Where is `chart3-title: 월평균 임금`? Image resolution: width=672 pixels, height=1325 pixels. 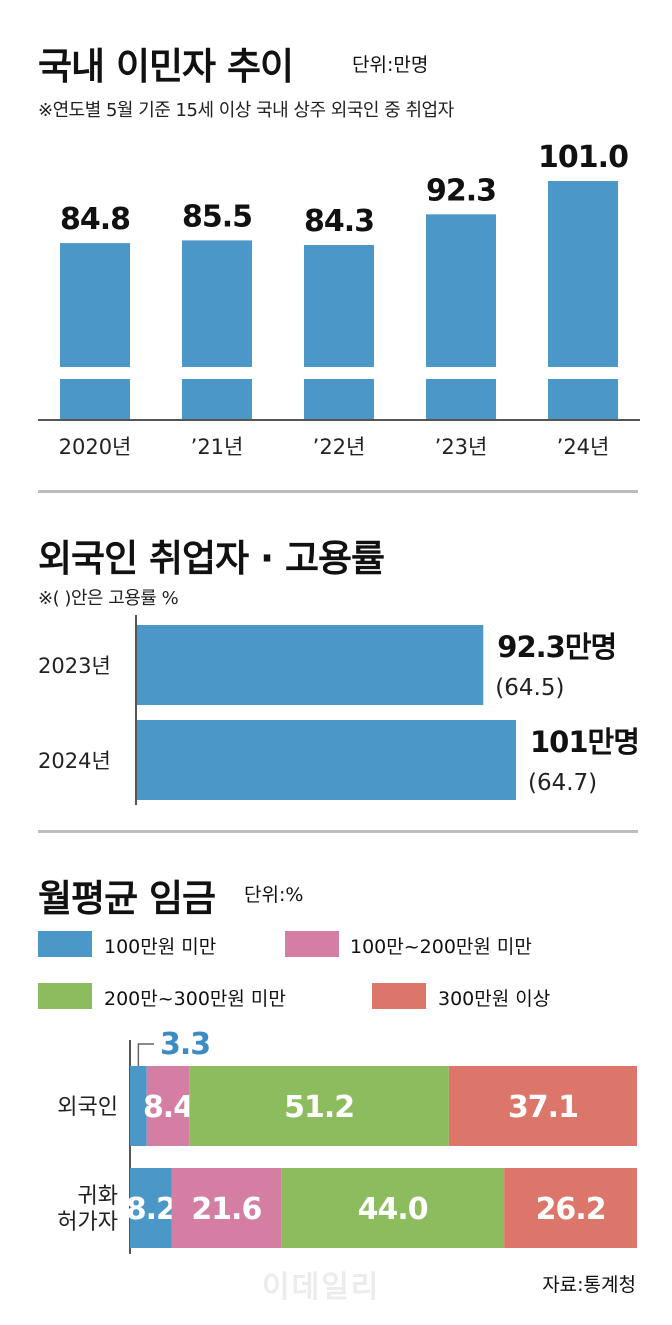 chart3-title: 월평균 임금 is located at coordinates (127, 898).